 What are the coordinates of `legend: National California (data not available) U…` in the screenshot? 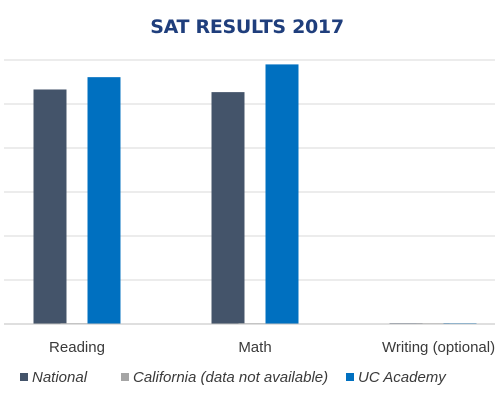 It's located at (233, 377).